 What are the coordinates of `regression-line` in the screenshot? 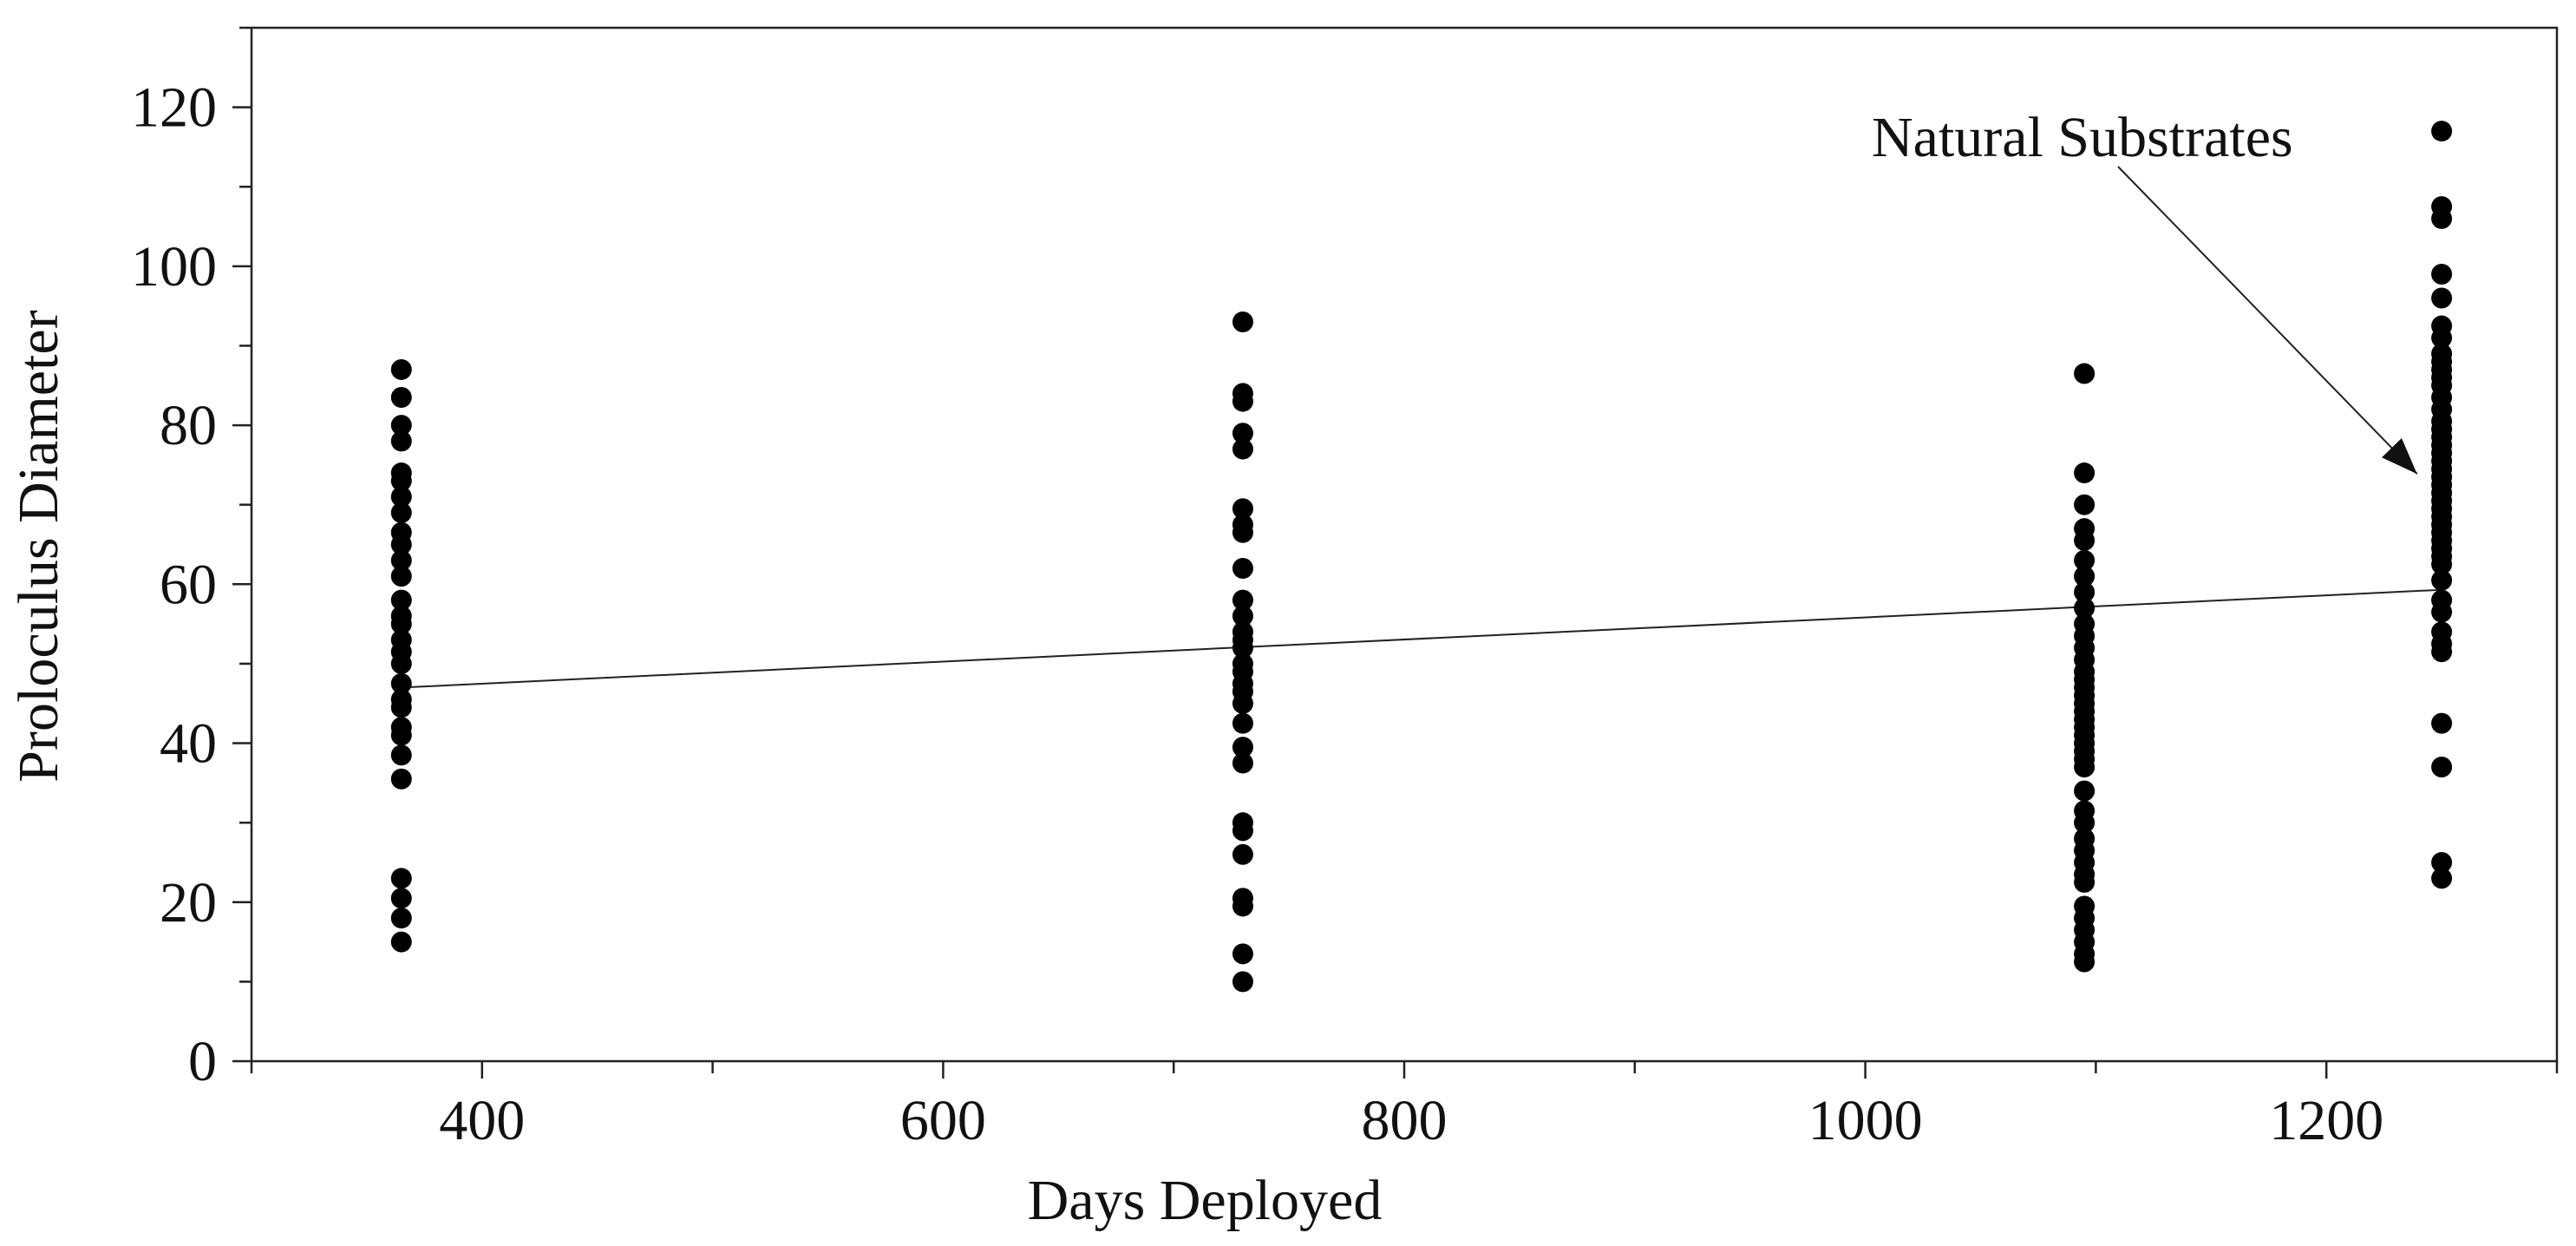 It's located at (1421, 639).